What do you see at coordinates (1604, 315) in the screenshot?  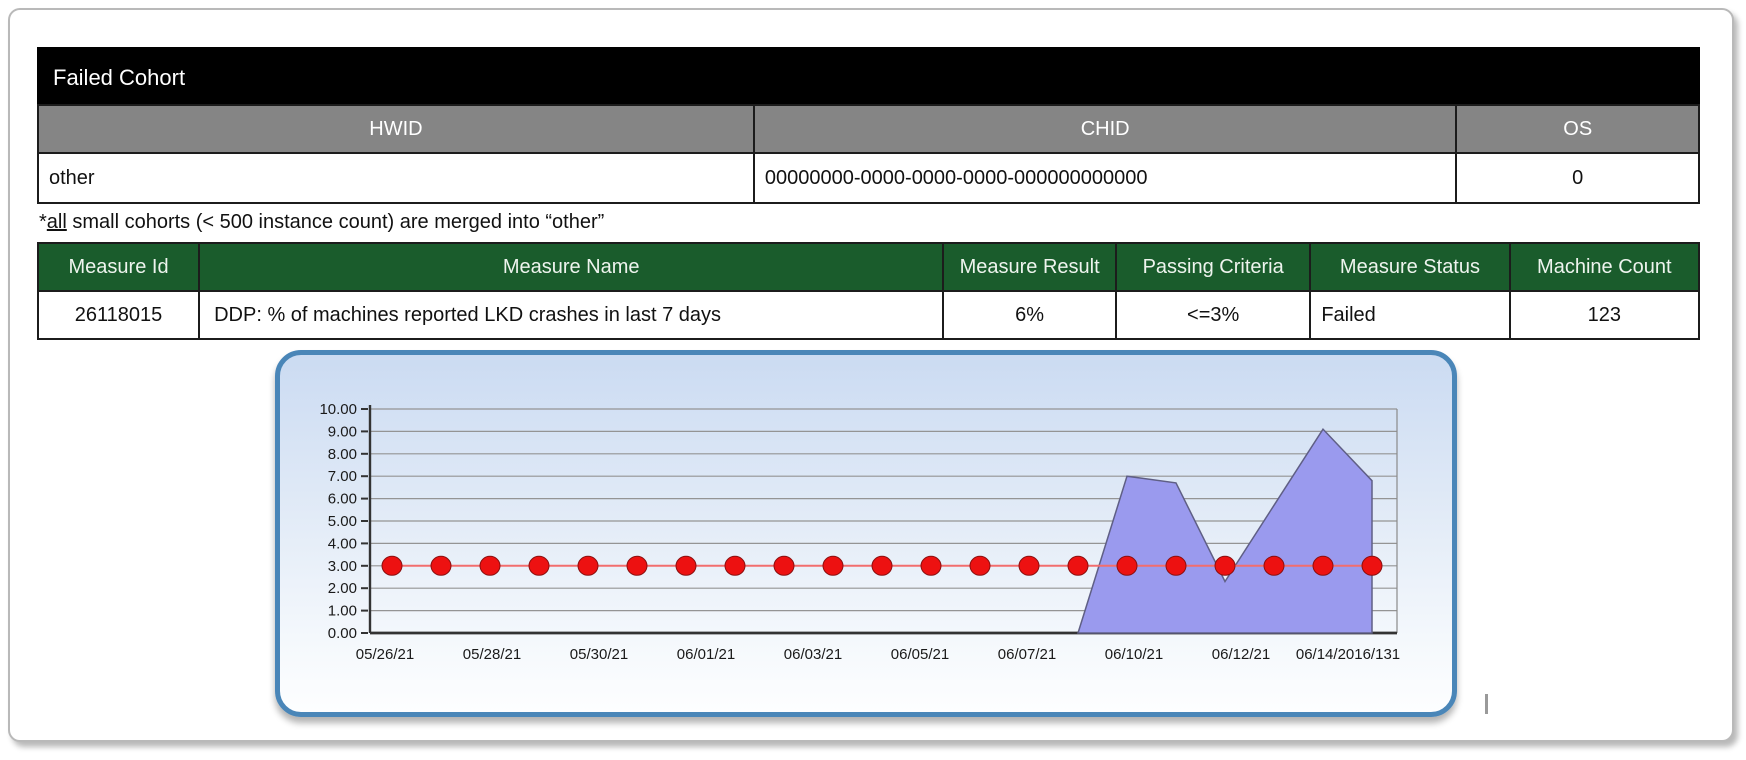 I see `machine-count-cell: 123` at bounding box center [1604, 315].